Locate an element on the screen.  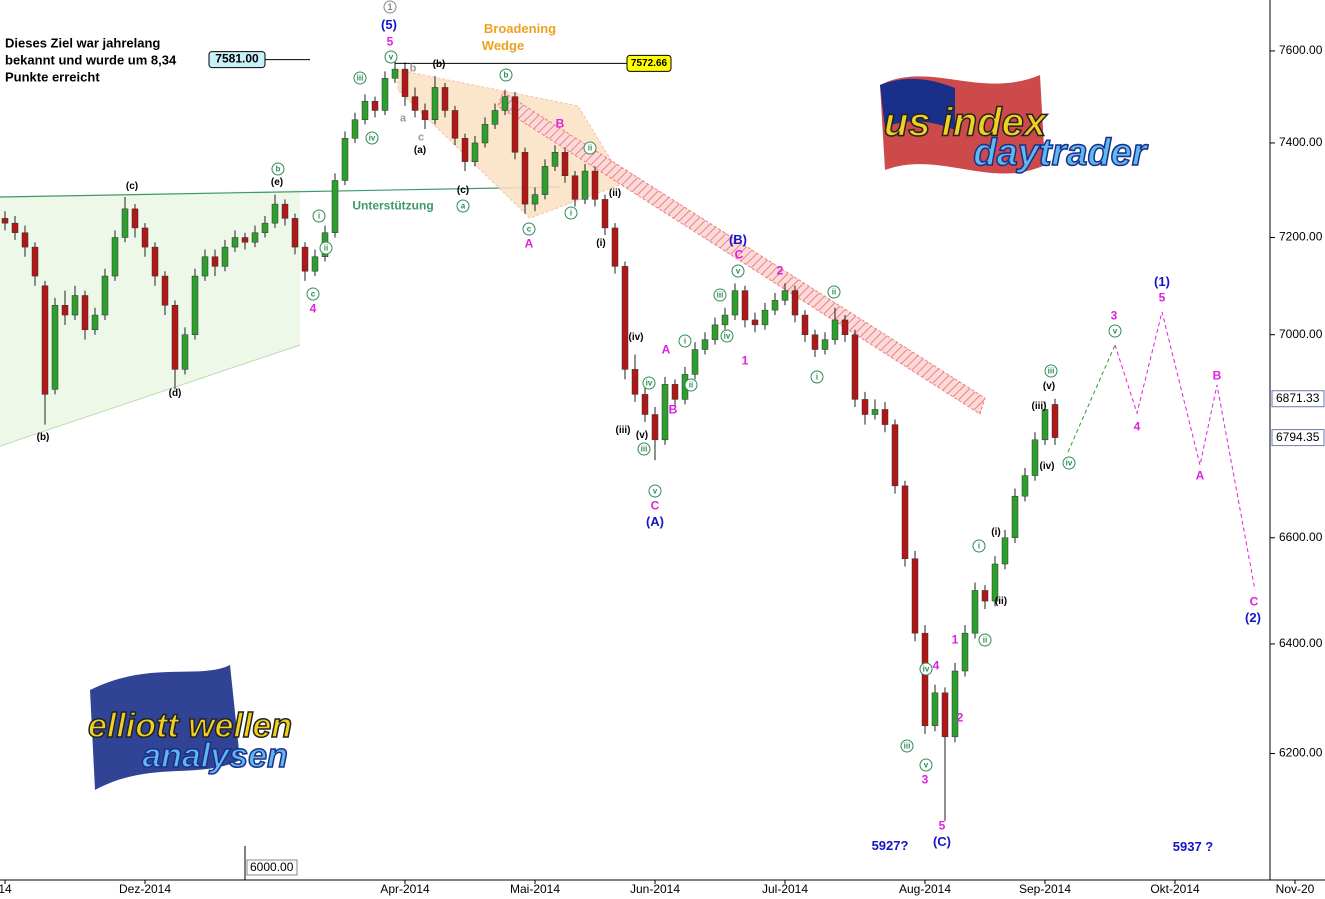
price-label: 6794.35 is located at coordinates (1298, 437).